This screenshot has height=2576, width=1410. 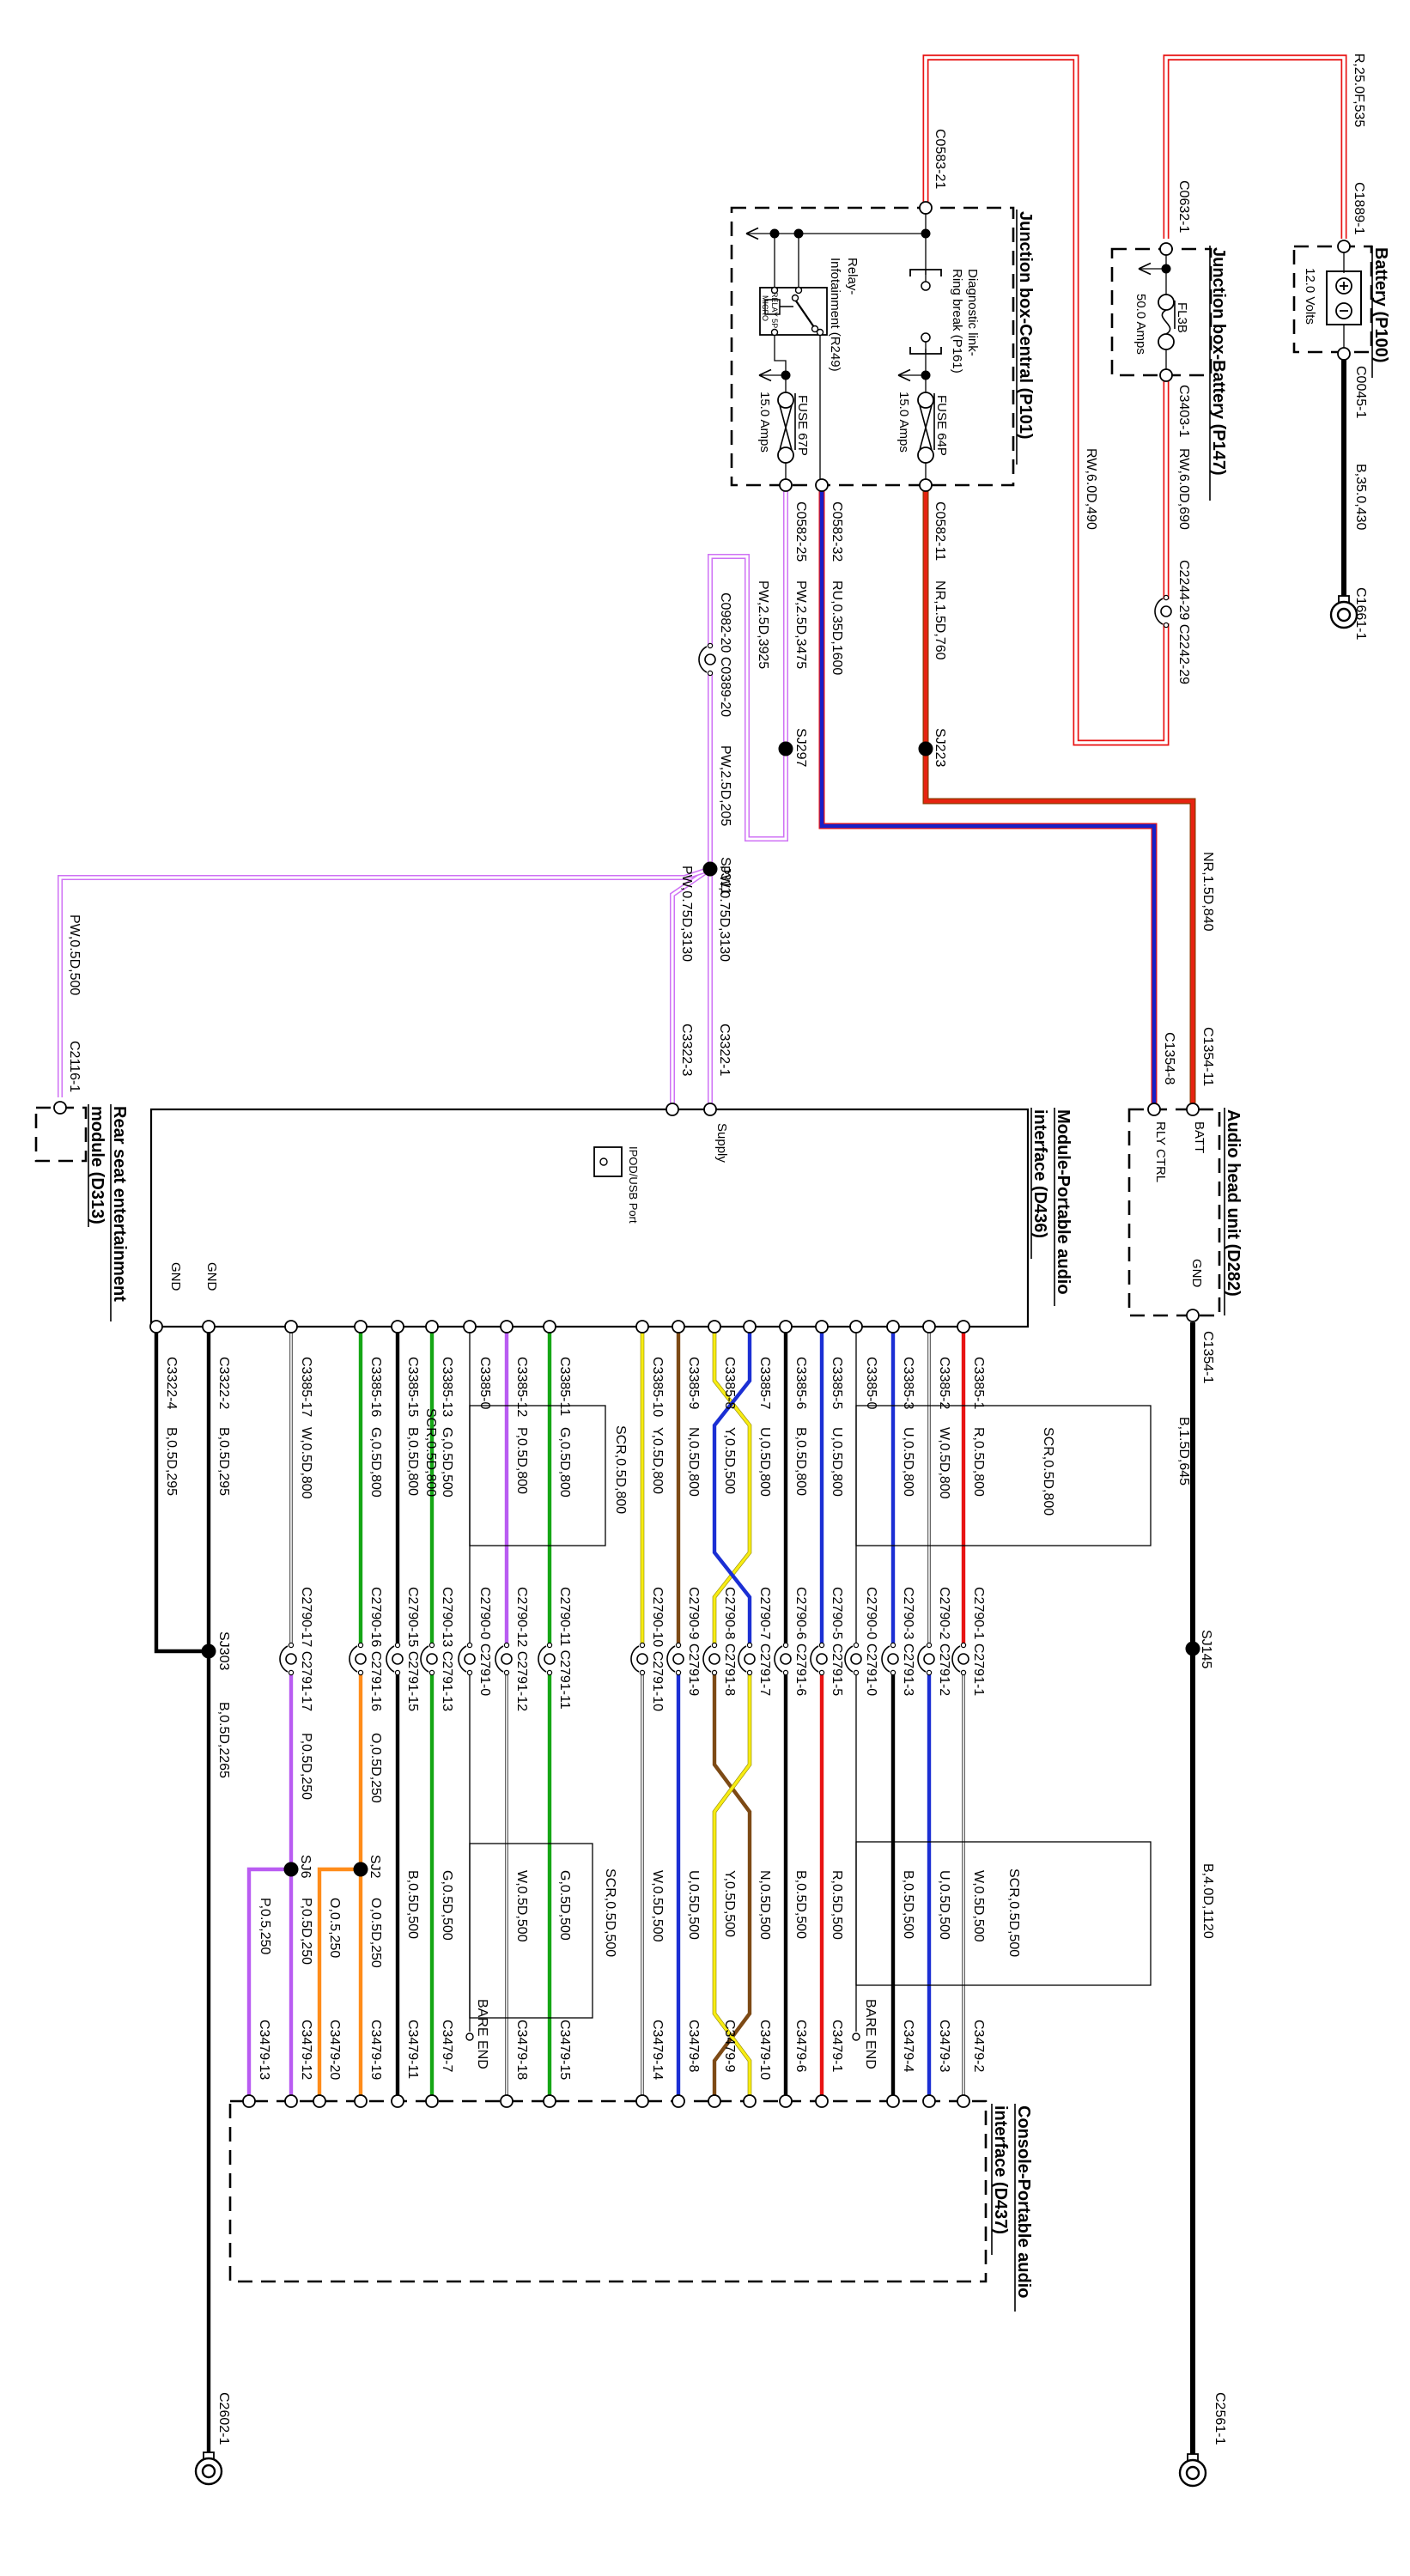 What do you see at coordinates (1344, 615) in the screenshot?
I see `ground-c1661-1-inner` at bounding box center [1344, 615].